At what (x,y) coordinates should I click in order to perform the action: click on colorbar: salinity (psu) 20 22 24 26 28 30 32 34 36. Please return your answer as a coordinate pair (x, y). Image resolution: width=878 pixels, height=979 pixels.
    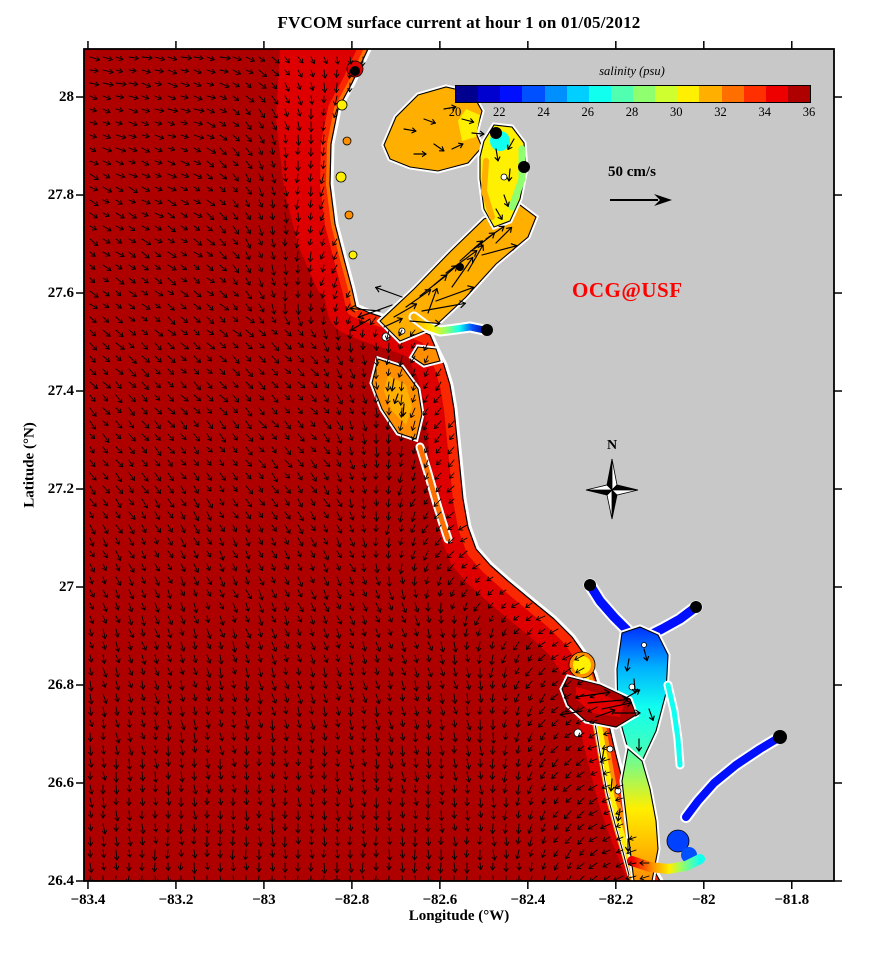
    Looking at the image, I should click on (632, 92).